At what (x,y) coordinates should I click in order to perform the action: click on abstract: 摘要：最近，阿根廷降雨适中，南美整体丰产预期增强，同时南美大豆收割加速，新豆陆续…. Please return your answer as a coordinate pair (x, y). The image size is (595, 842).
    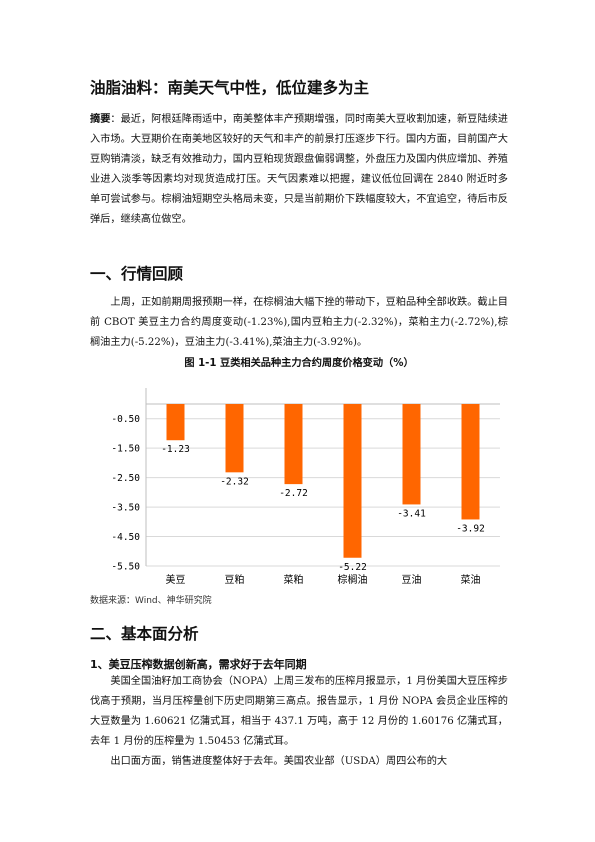
    Looking at the image, I should click on (299, 170).